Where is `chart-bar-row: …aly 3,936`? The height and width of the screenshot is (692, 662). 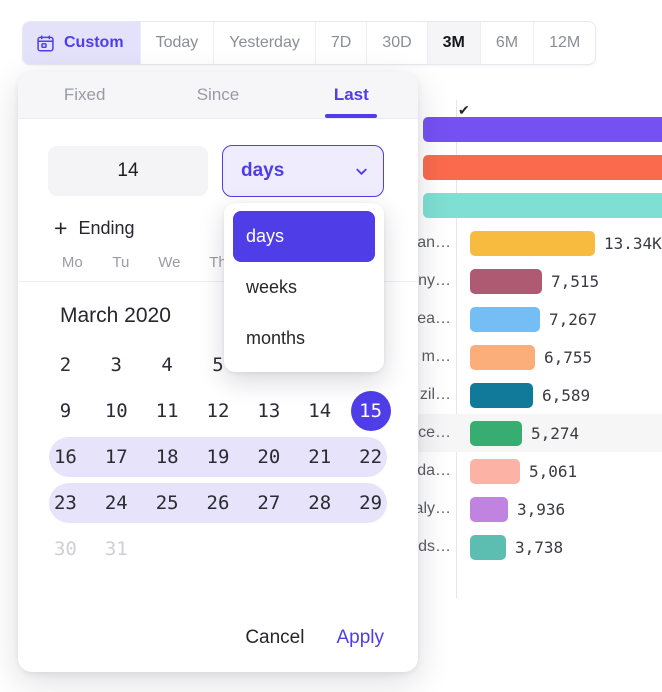 chart-bar-row: …aly 3,936 is located at coordinates (533, 509).